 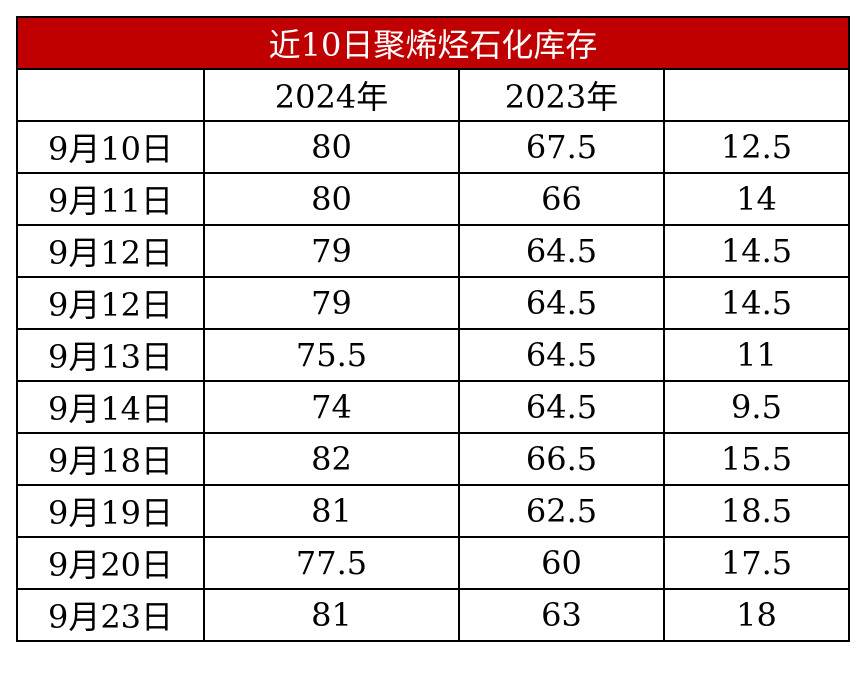 What do you see at coordinates (756, 147) in the screenshot?
I see `value-cell: 12.5` at bounding box center [756, 147].